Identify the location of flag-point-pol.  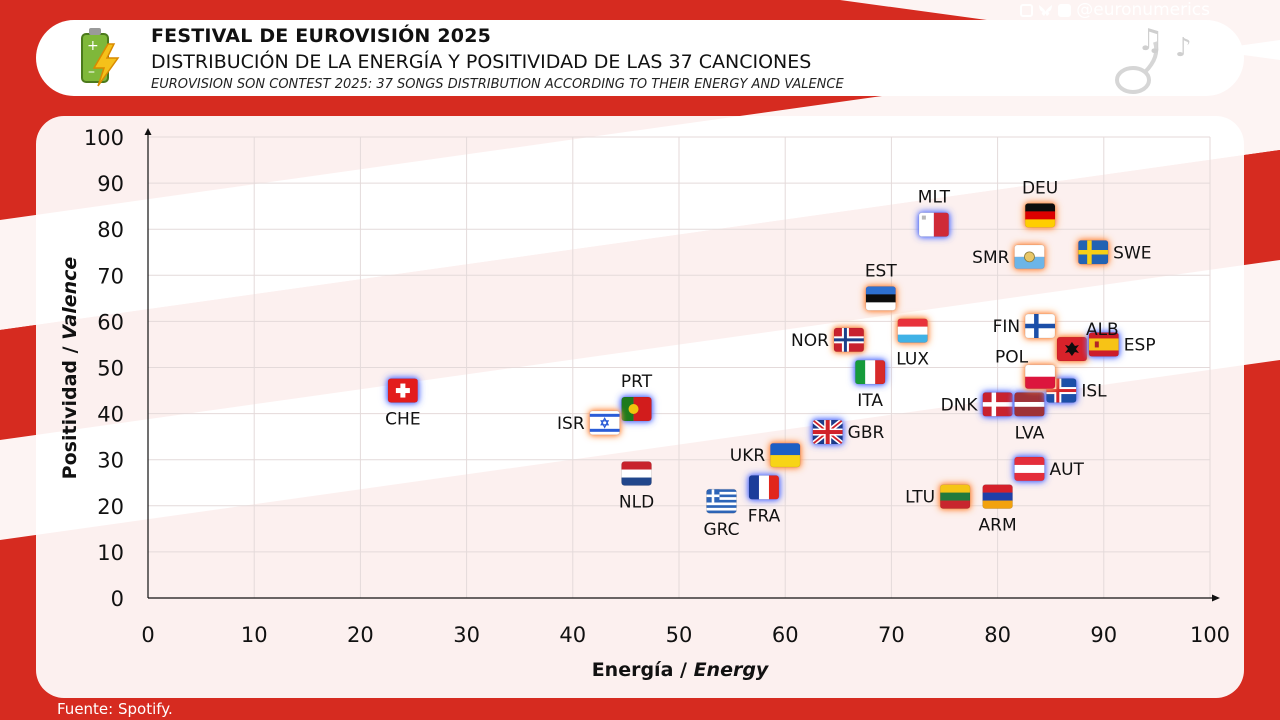
(1040, 377).